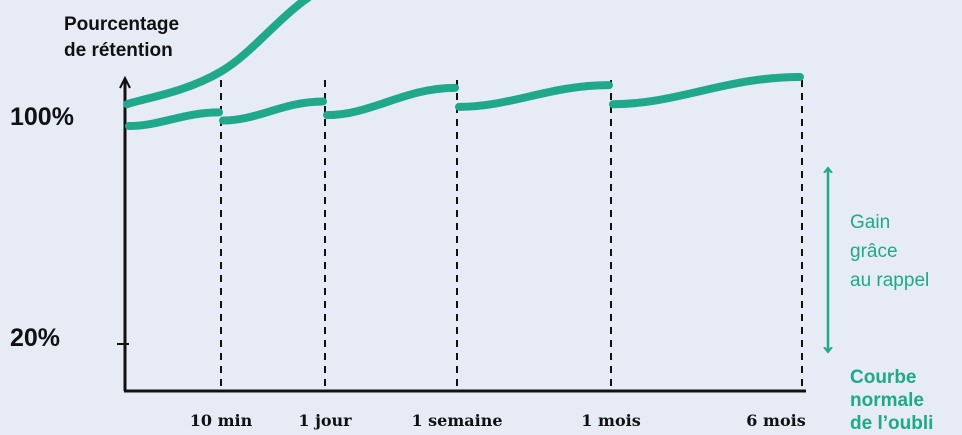 This screenshot has height=435, width=962. What do you see at coordinates (42, 117) in the screenshot?
I see `y-tick-label-100: 100%` at bounding box center [42, 117].